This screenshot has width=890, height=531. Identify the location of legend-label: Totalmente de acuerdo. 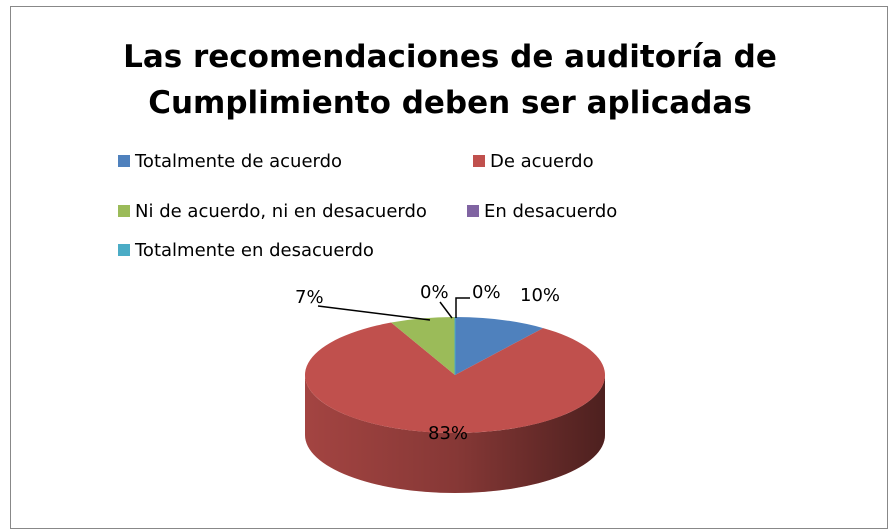
(238, 161).